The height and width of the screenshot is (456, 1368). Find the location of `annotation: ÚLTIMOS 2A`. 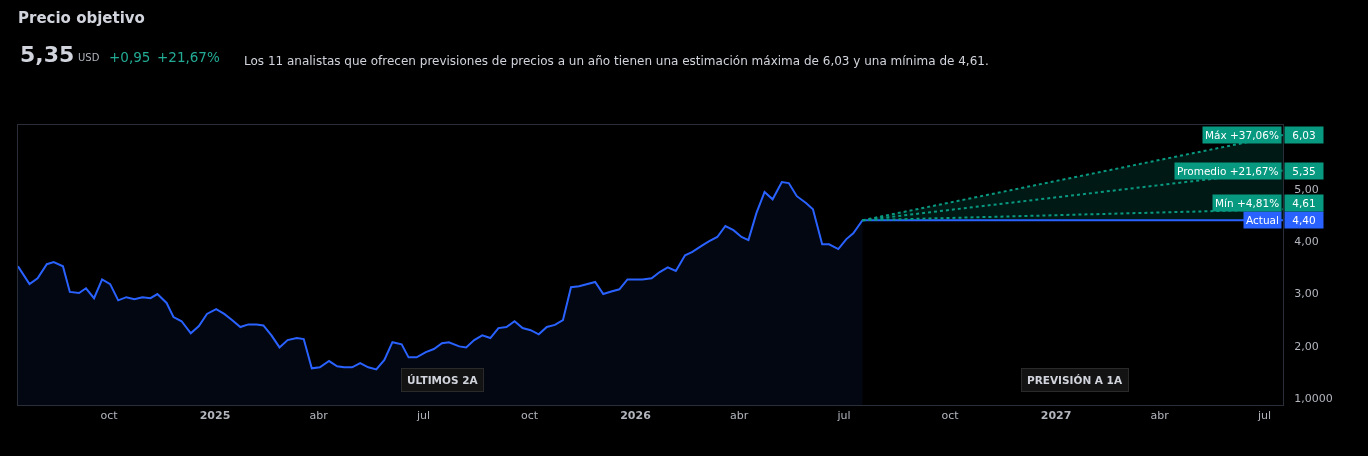

annotation: ÚLTIMOS 2A is located at coordinates (443, 380).